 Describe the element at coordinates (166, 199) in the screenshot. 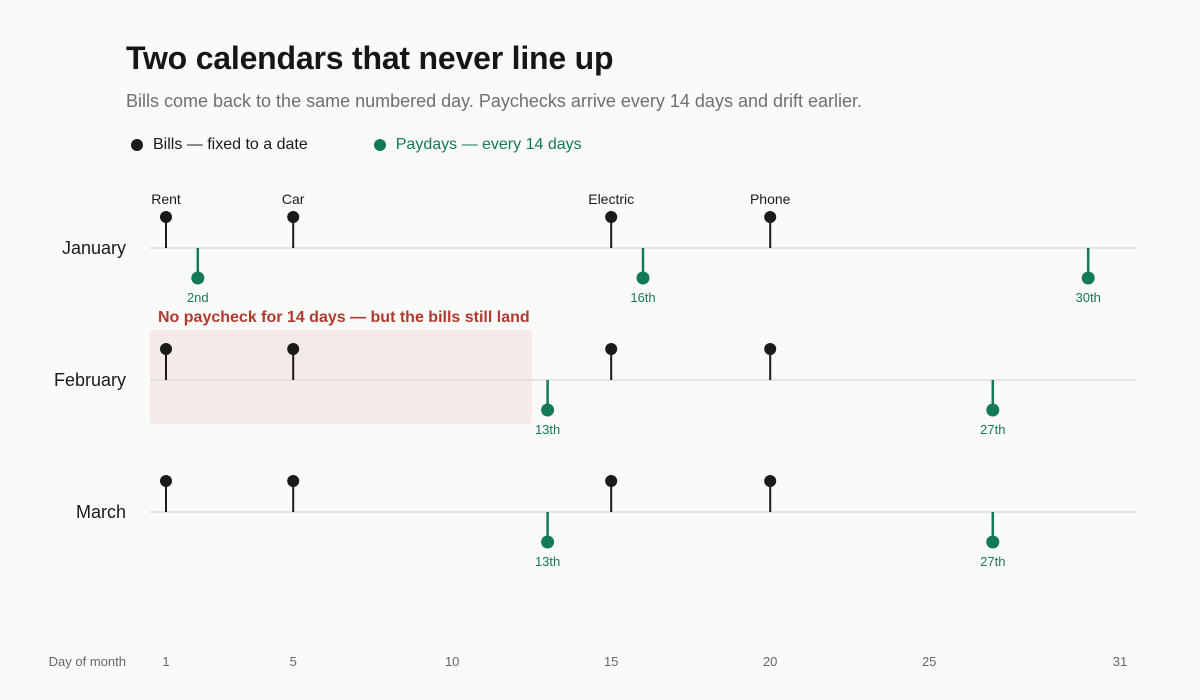

I see `bill-label: Rent` at that location.